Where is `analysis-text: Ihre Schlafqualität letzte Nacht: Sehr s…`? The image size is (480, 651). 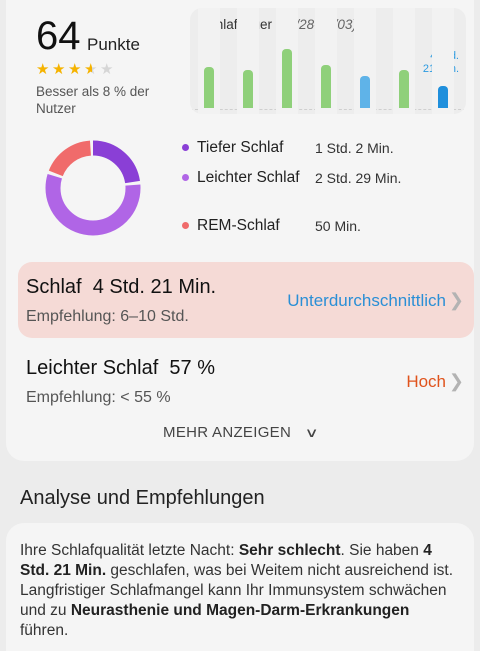
analysis-text: Ihre Schlafqualität letzte Nacht: Sehr s… is located at coordinates (240, 591).